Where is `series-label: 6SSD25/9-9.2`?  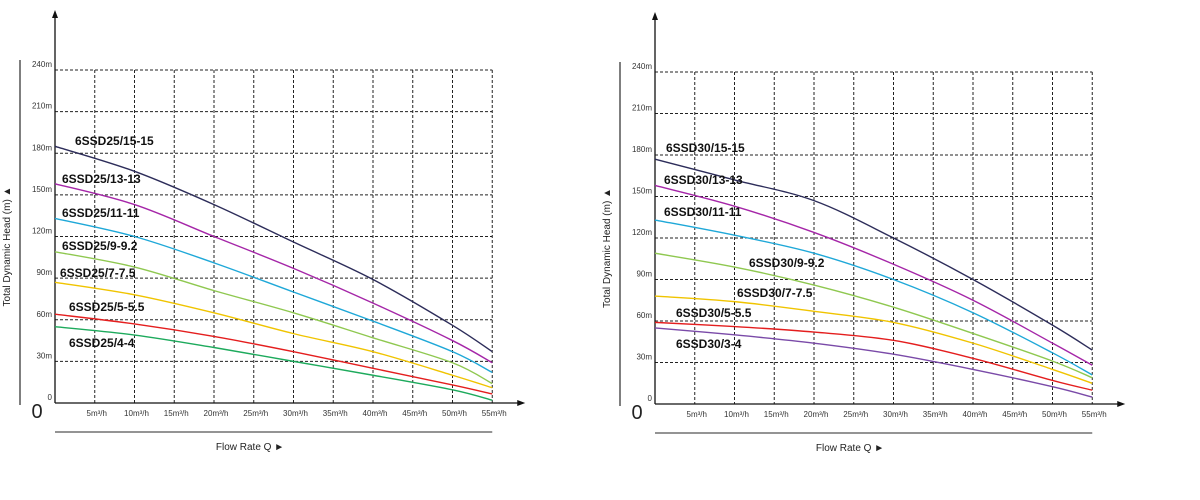
series-label: 6SSD25/9-9.2 is located at coordinates (100, 246).